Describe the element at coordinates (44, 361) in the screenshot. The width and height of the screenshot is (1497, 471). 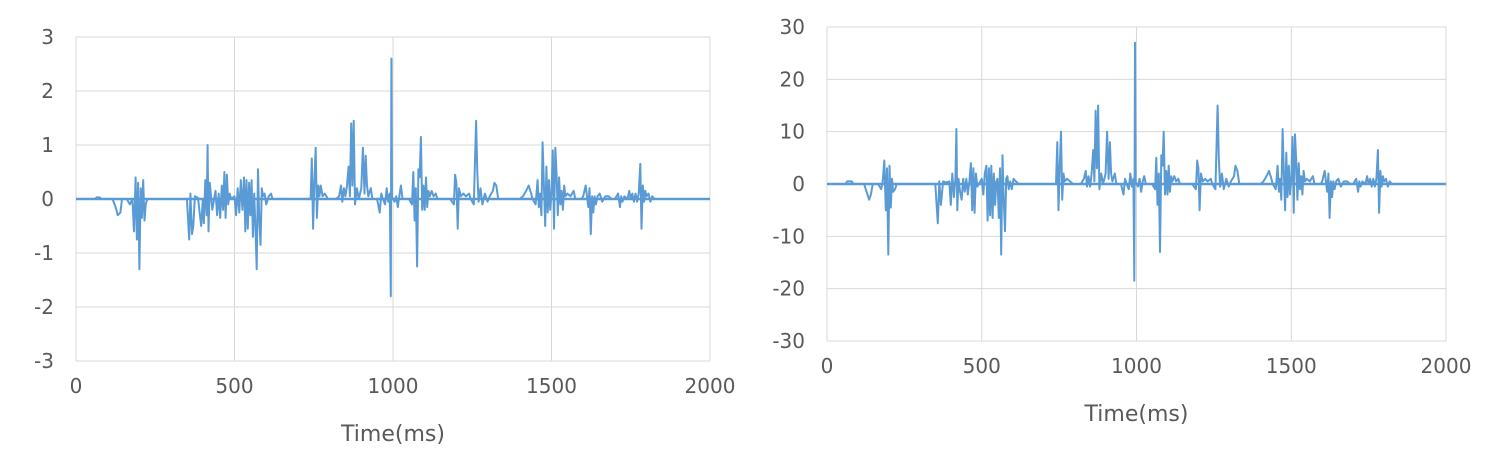
I see `y-tick-label: -3` at that location.